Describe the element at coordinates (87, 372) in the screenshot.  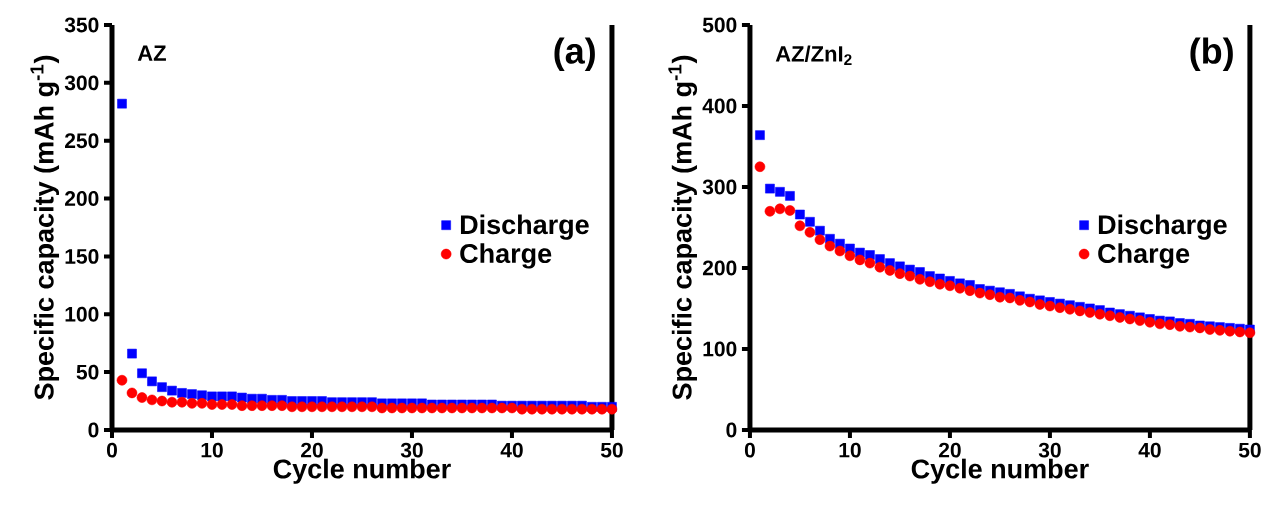
I see `y-tick-label: 50` at that location.